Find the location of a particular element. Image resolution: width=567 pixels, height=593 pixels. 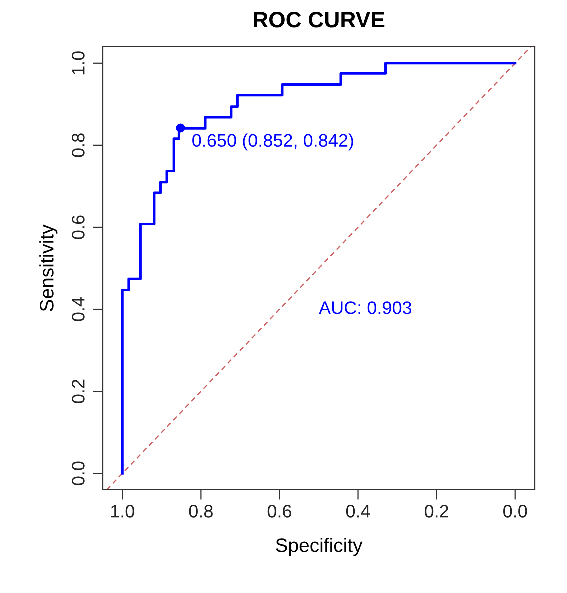

y-tick-label: 0.2 is located at coordinates (78, 392).